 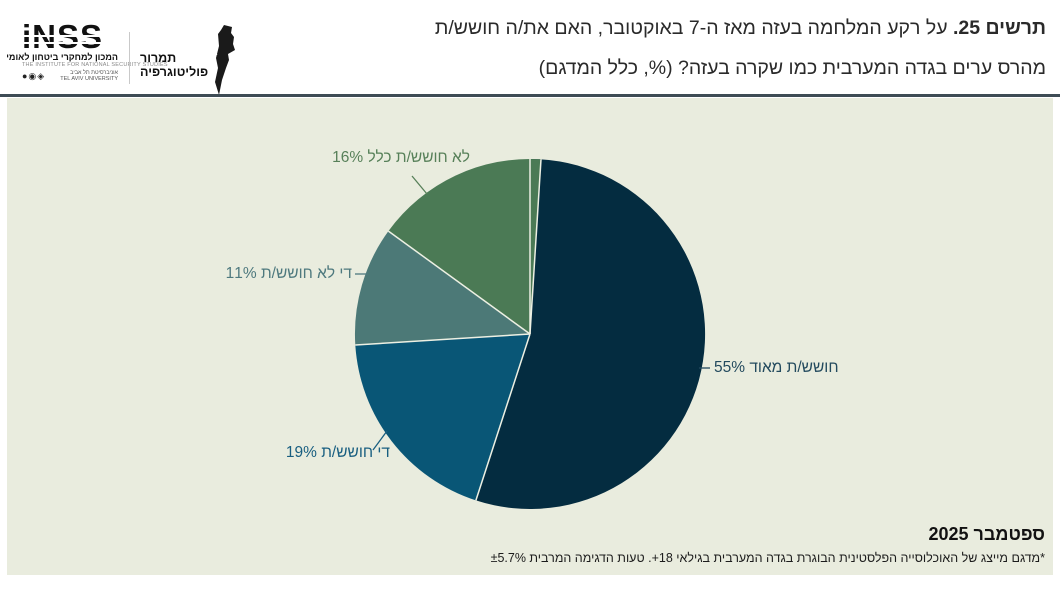 What do you see at coordinates (986, 534) in the screenshot?
I see `survey-date: ספטמבר 2025` at bounding box center [986, 534].